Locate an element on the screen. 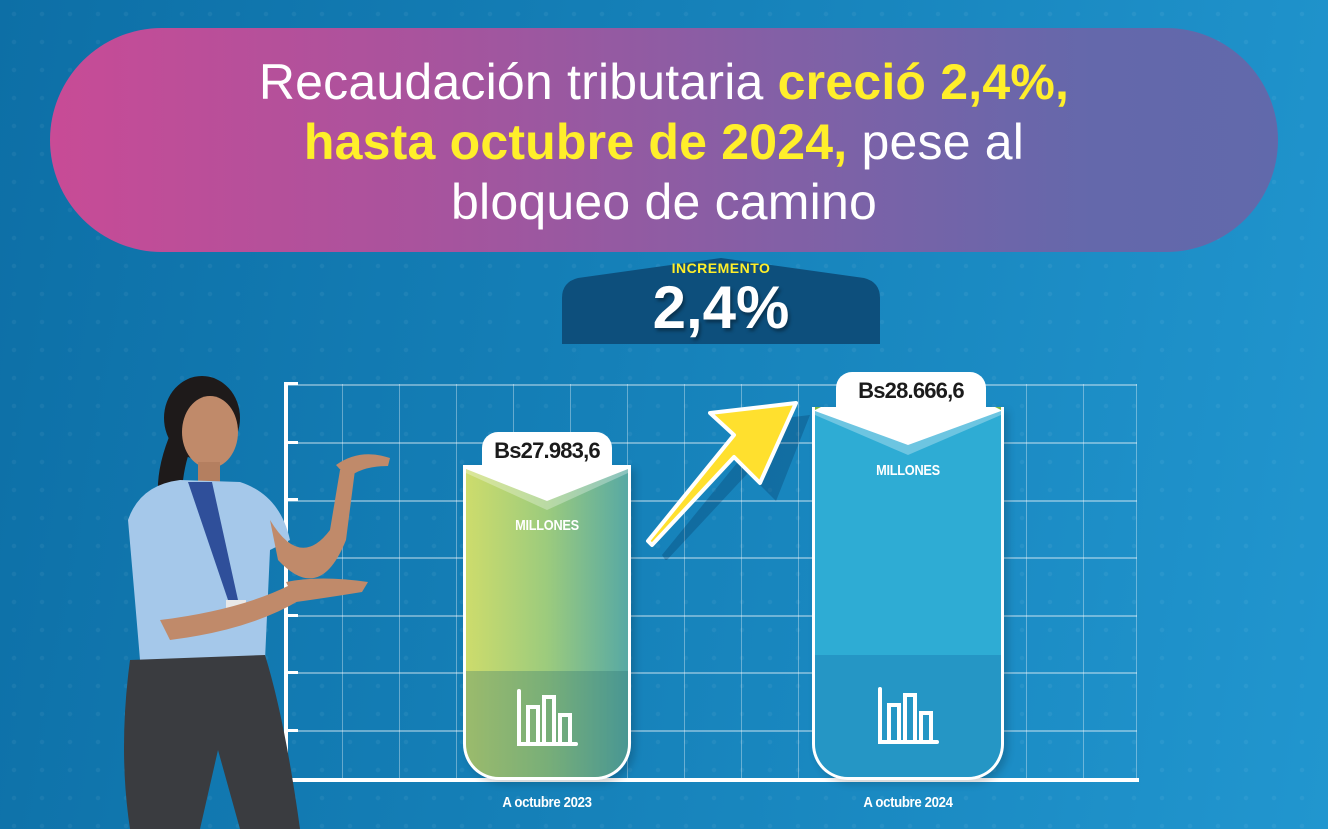  increment-value: 2,4% is located at coordinates (721, 307).